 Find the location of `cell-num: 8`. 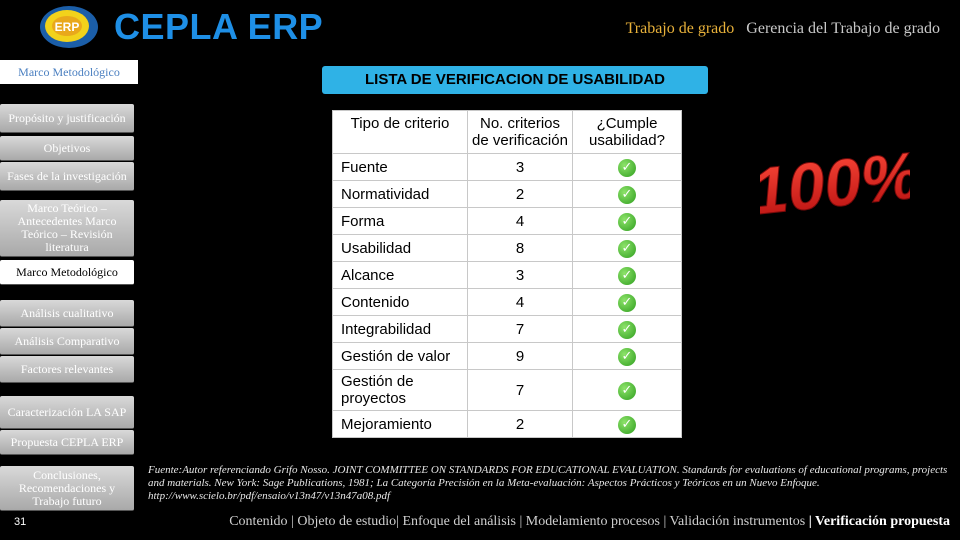

cell-num: 8 is located at coordinates (520, 248).